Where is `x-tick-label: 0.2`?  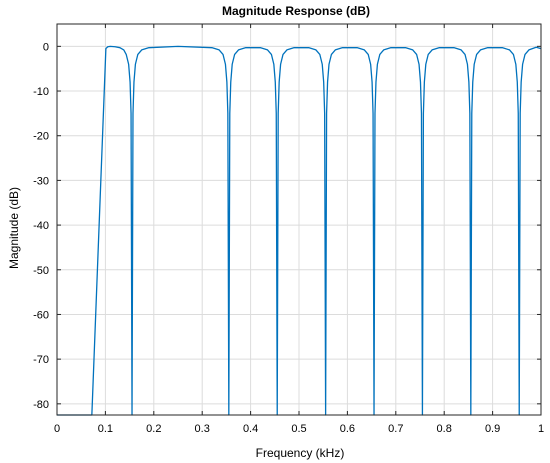
x-tick-label: 0.2 is located at coordinates (153, 429).